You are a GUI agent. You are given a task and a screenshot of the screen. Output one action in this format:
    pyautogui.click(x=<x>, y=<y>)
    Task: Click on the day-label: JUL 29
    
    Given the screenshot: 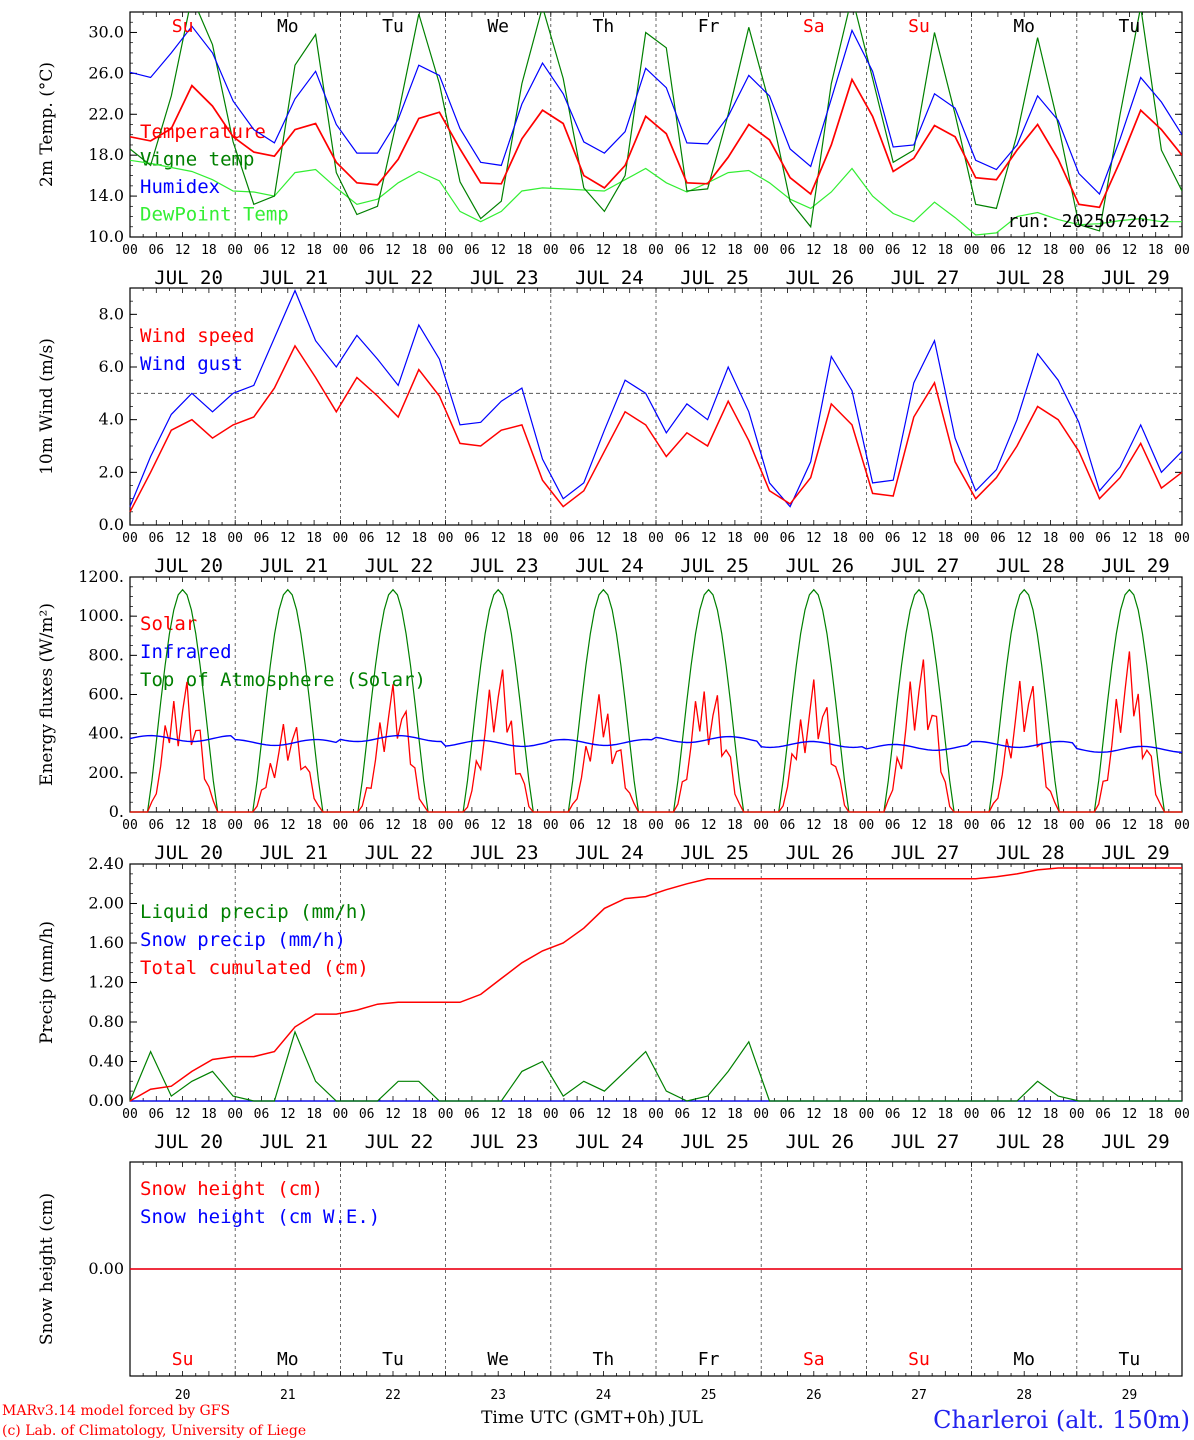 What is the action you would take?
    pyautogui.click(x=1135, y=1142)
    